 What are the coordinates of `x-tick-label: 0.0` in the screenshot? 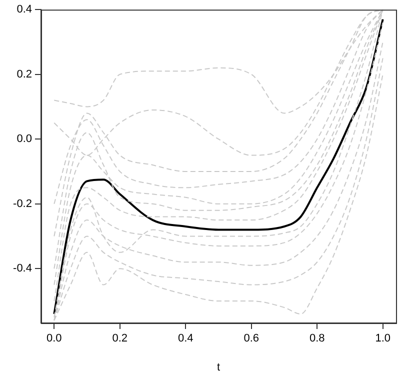 It's located at (54, 338).